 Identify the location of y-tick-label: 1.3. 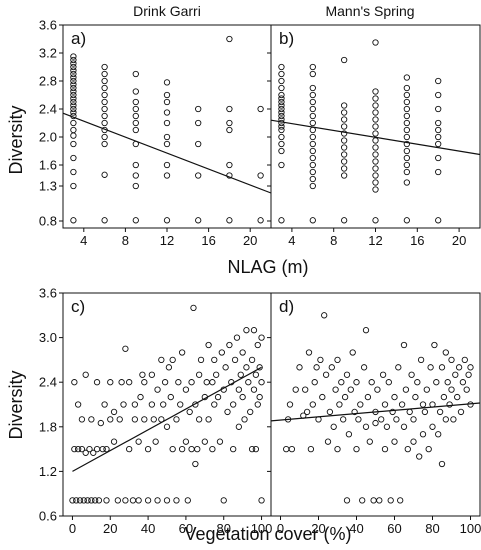
(48, 186).